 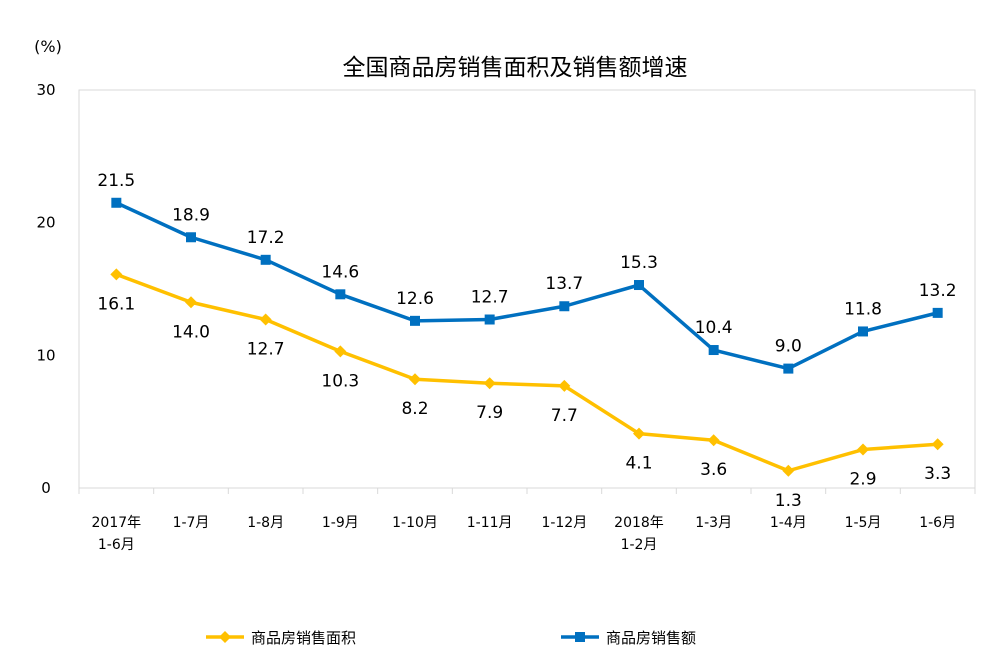 I want to click on y-tick-label: 10, so click(x=45, y=355).